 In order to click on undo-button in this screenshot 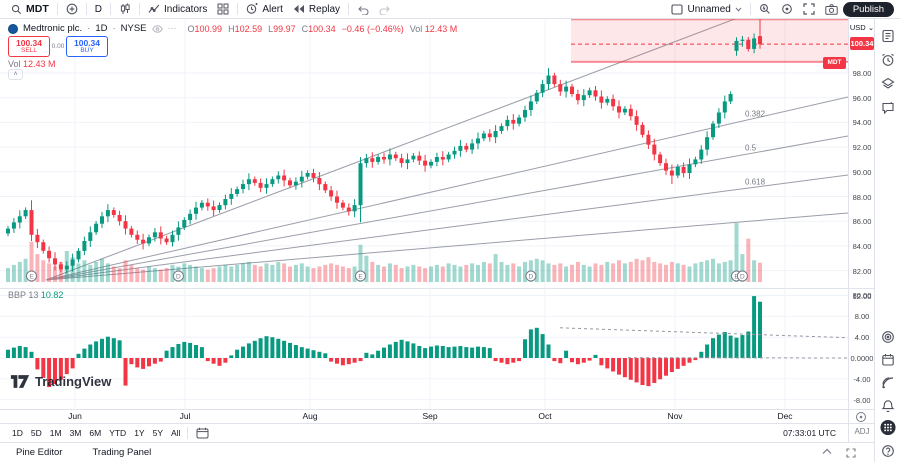, I will do `click(363, 9)`.